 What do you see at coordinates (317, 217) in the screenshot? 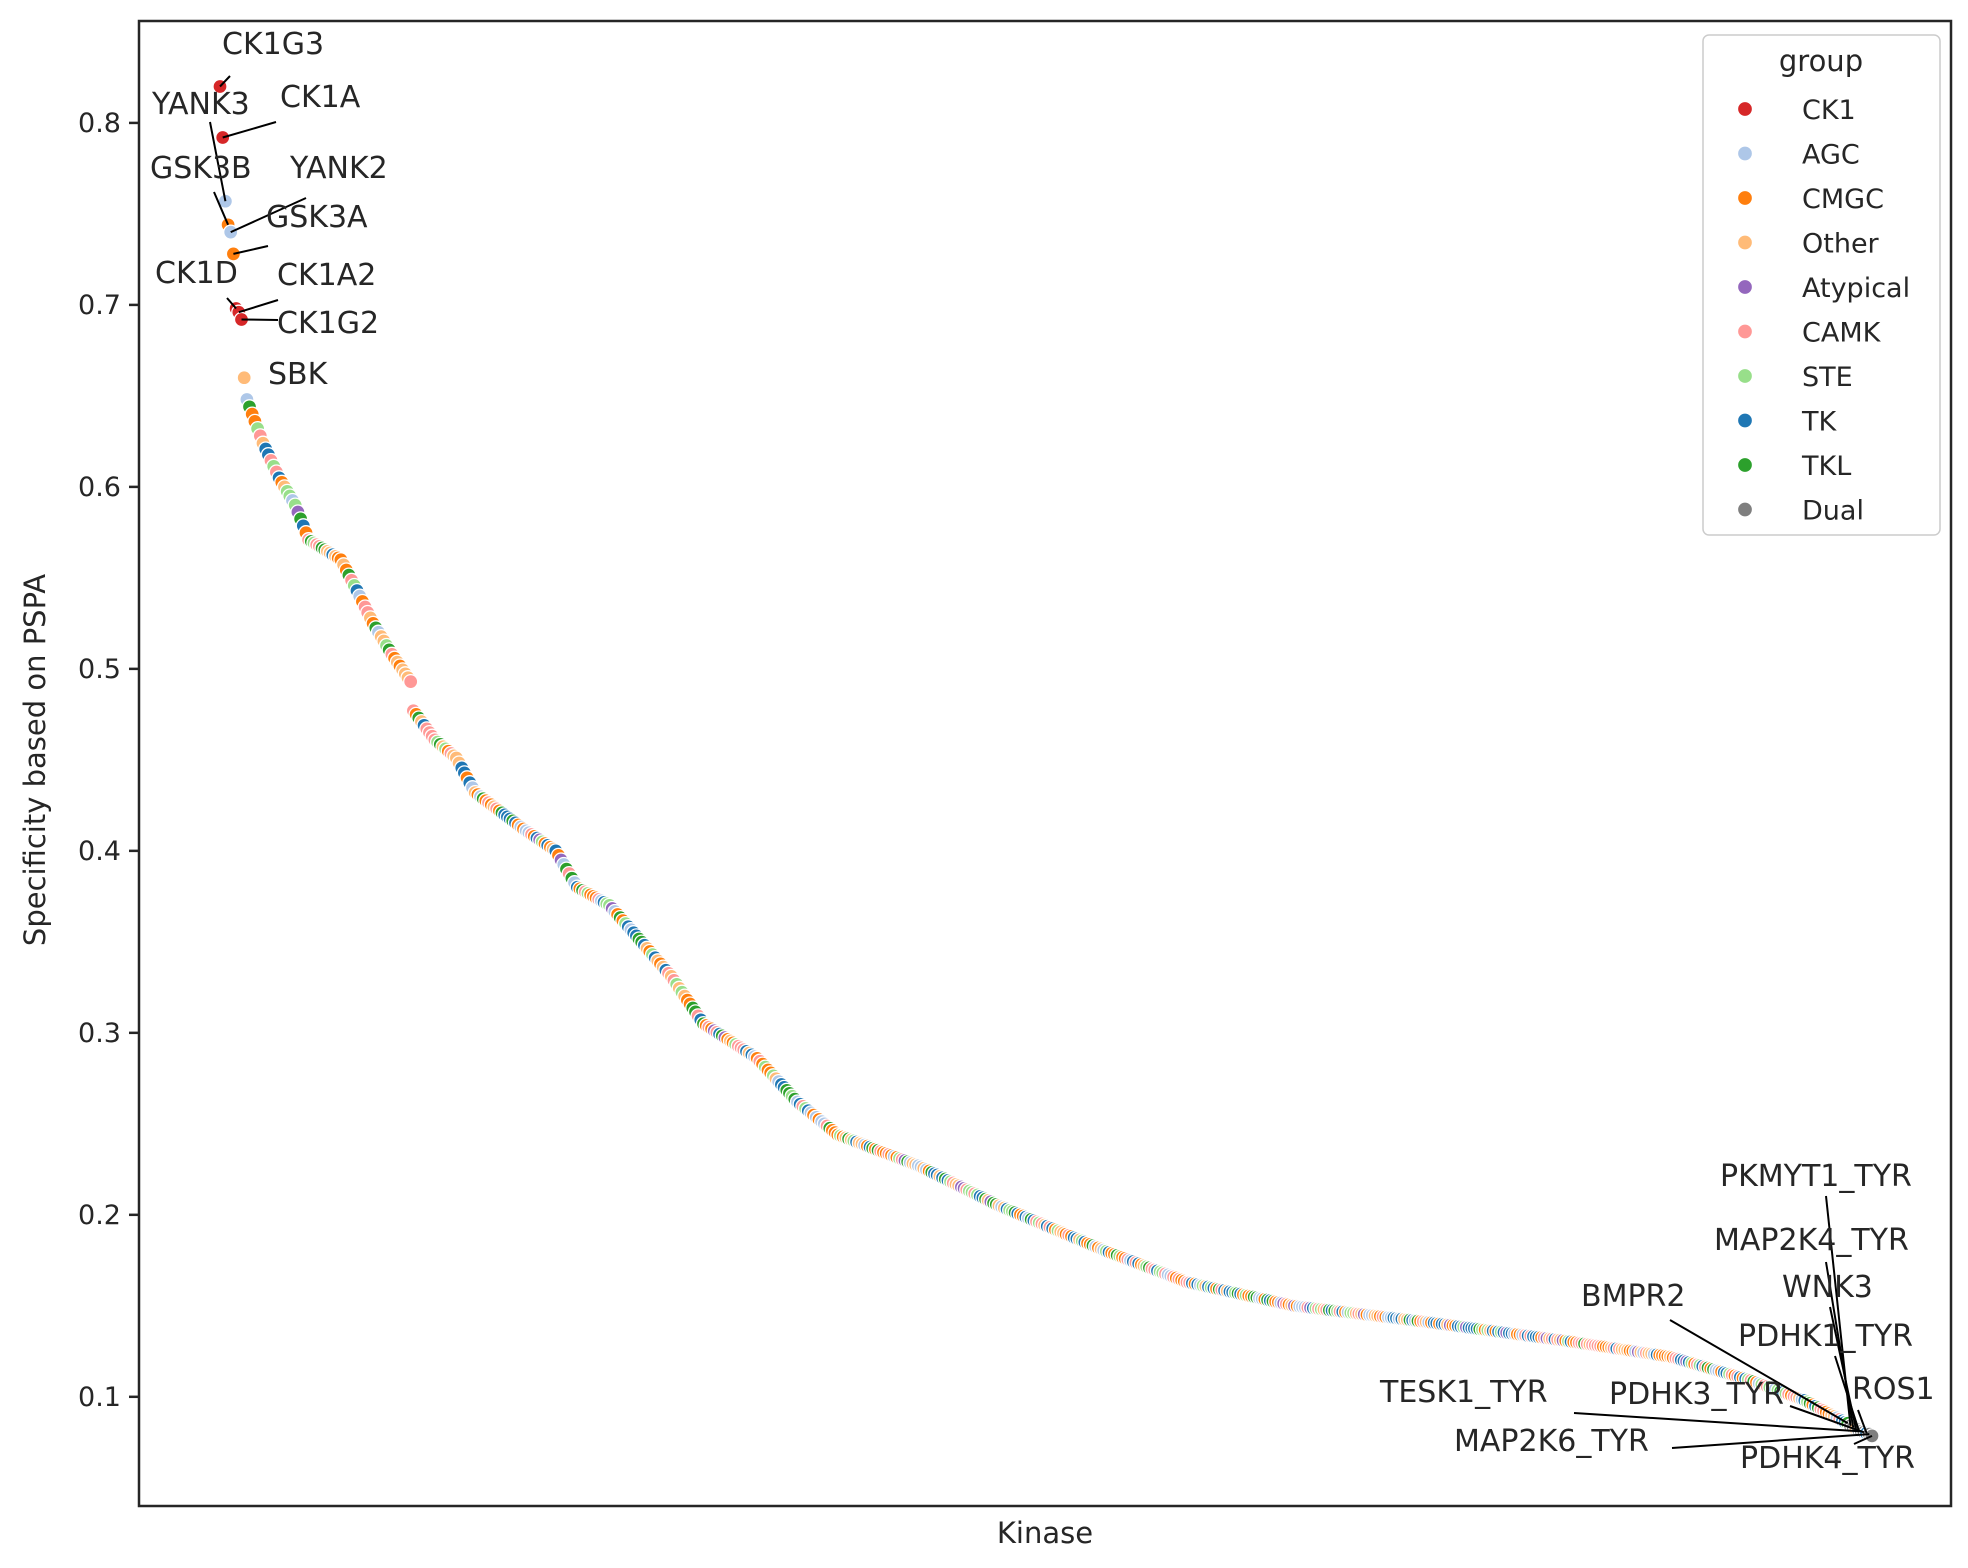
I see `annotation-label: GSK3A` at bounding box center [317, 217].